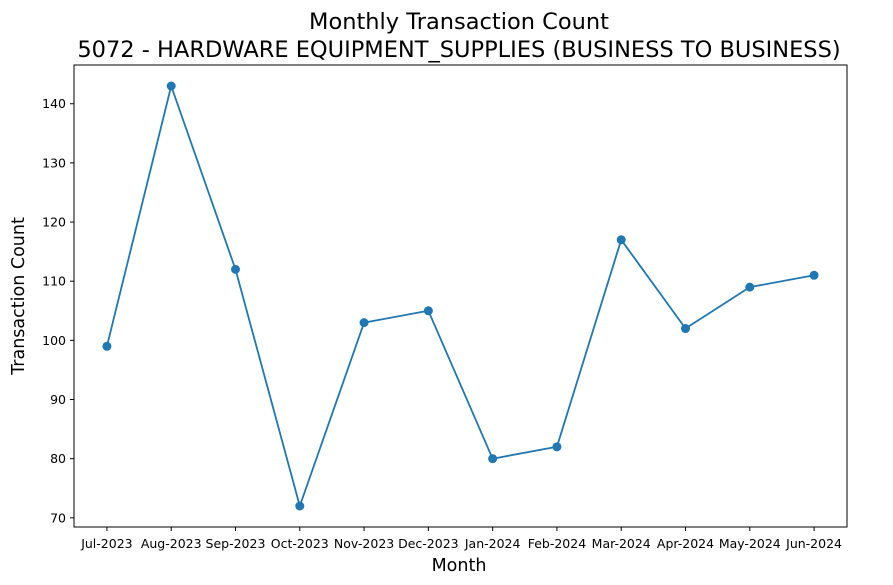 The image size is (893, 585). What do you see at coordinates (19, 296) in the screenshot?
I see `y-axis-label: Transaction Count` at bounding box center [19, 296].